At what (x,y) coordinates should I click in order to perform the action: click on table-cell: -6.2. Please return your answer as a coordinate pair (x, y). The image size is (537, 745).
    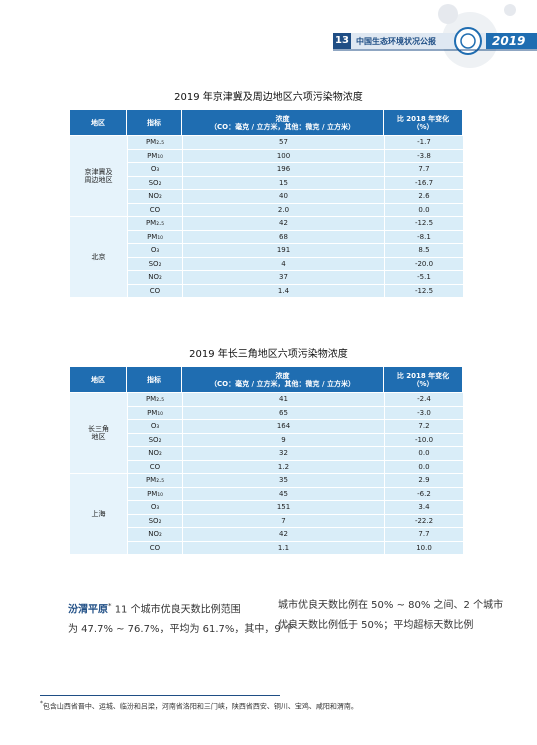
    Looking at the image, I should click on (423, 494).